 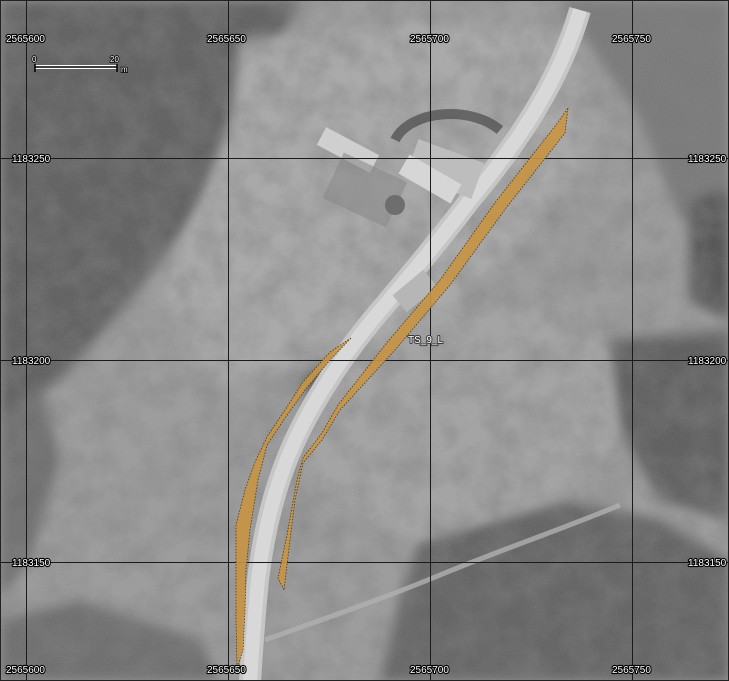 I want to click on grid-label-x-top-4: 2565750, so click(x=631, y=39).